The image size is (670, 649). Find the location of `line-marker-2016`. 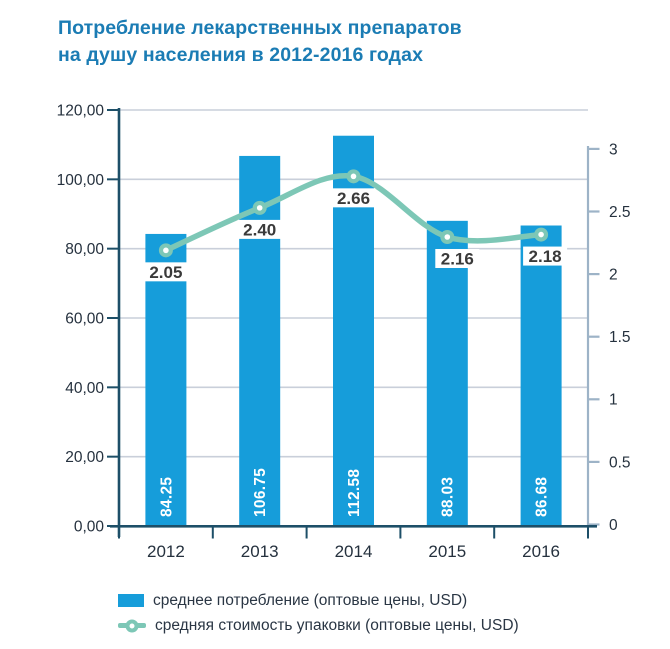

line-marker-2016 is located at coordinates (541, 234).